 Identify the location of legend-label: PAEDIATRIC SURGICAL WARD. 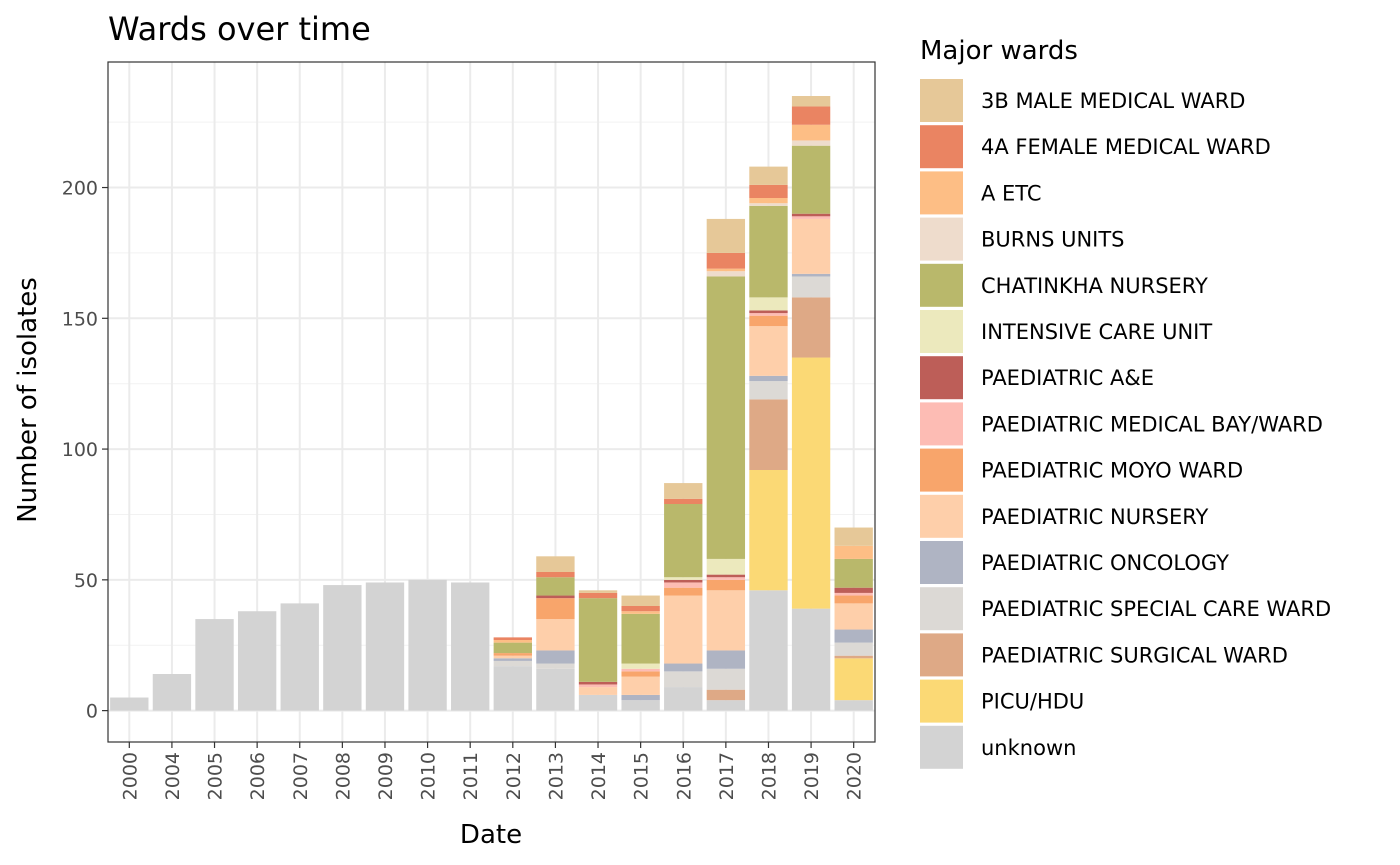
(1134, 655).